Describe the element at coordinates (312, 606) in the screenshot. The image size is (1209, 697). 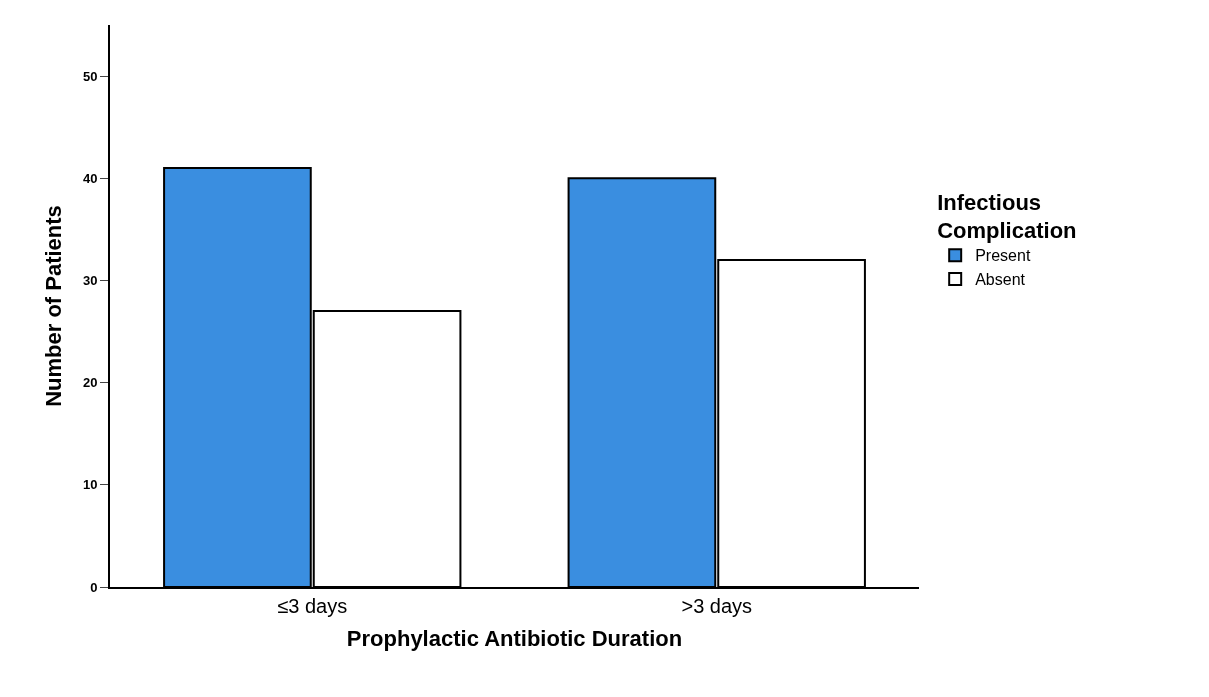
I see `x-tick-label: ≤3 days` at that location.